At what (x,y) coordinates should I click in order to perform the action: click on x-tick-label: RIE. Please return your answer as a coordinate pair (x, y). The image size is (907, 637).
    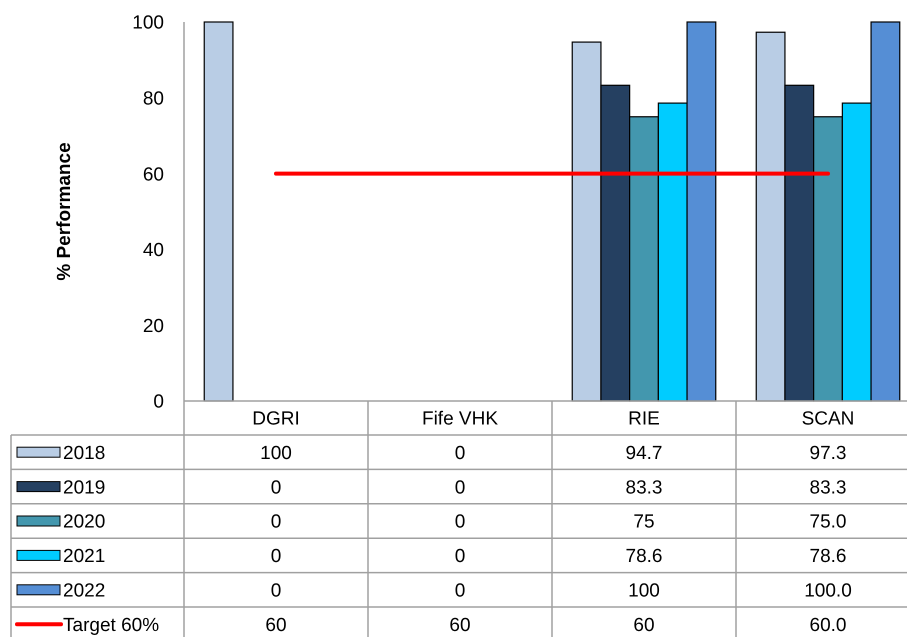
    Looking at the image, I should click on (644, 419).